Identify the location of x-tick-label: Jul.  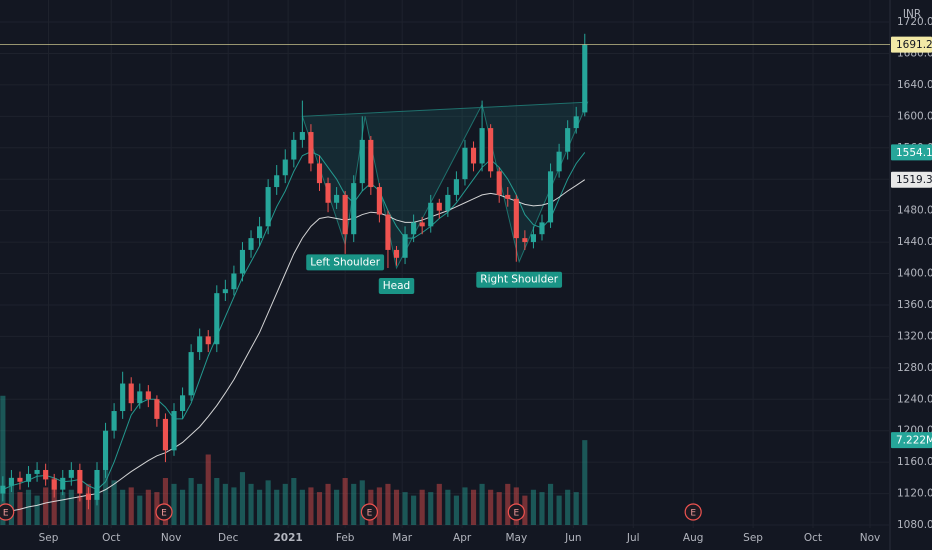
(633, 538).